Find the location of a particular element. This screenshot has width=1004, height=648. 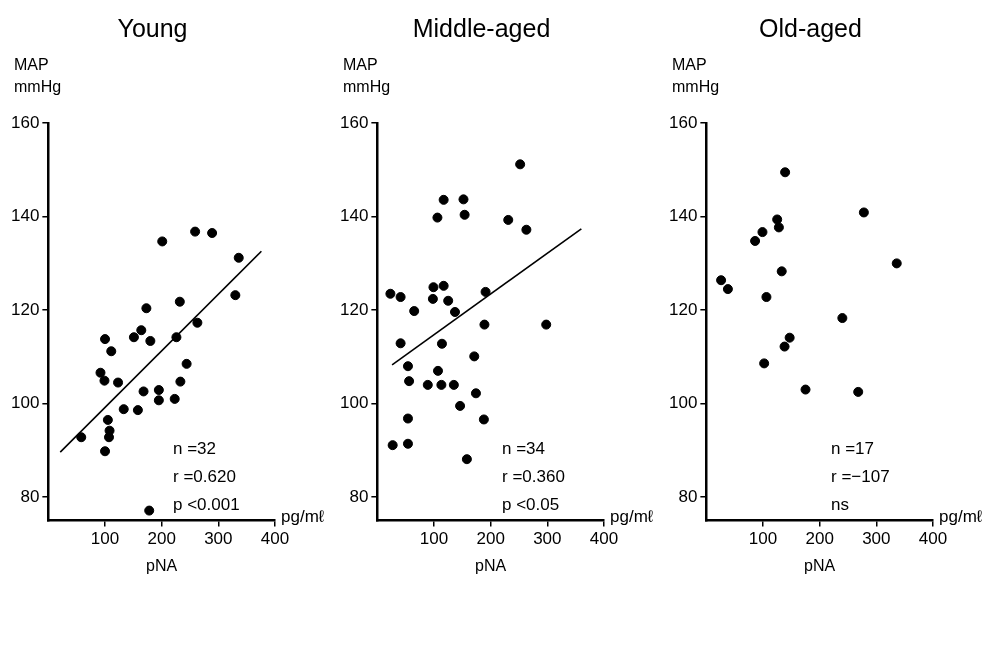

annotation: r =0.360 is located at coordinates (533, 477).